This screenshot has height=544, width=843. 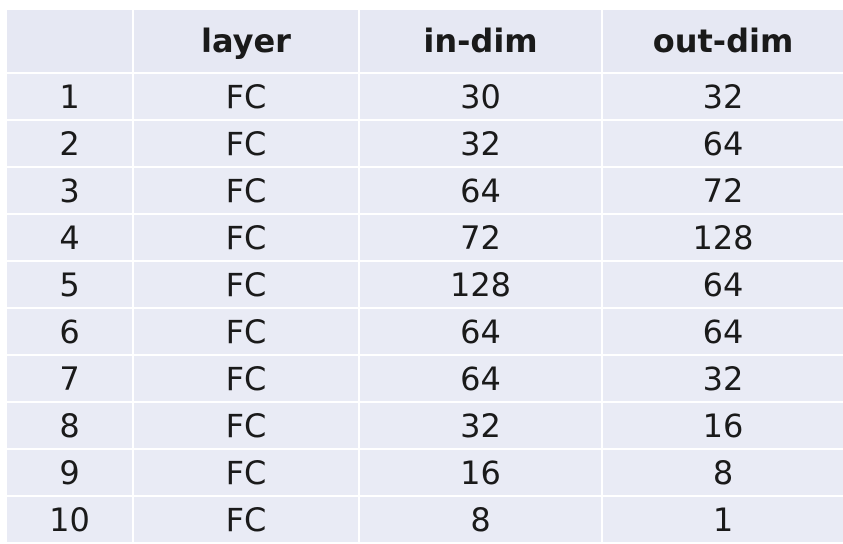 I want to click on cell-out-dim: 8, so click(x=722, y=472).